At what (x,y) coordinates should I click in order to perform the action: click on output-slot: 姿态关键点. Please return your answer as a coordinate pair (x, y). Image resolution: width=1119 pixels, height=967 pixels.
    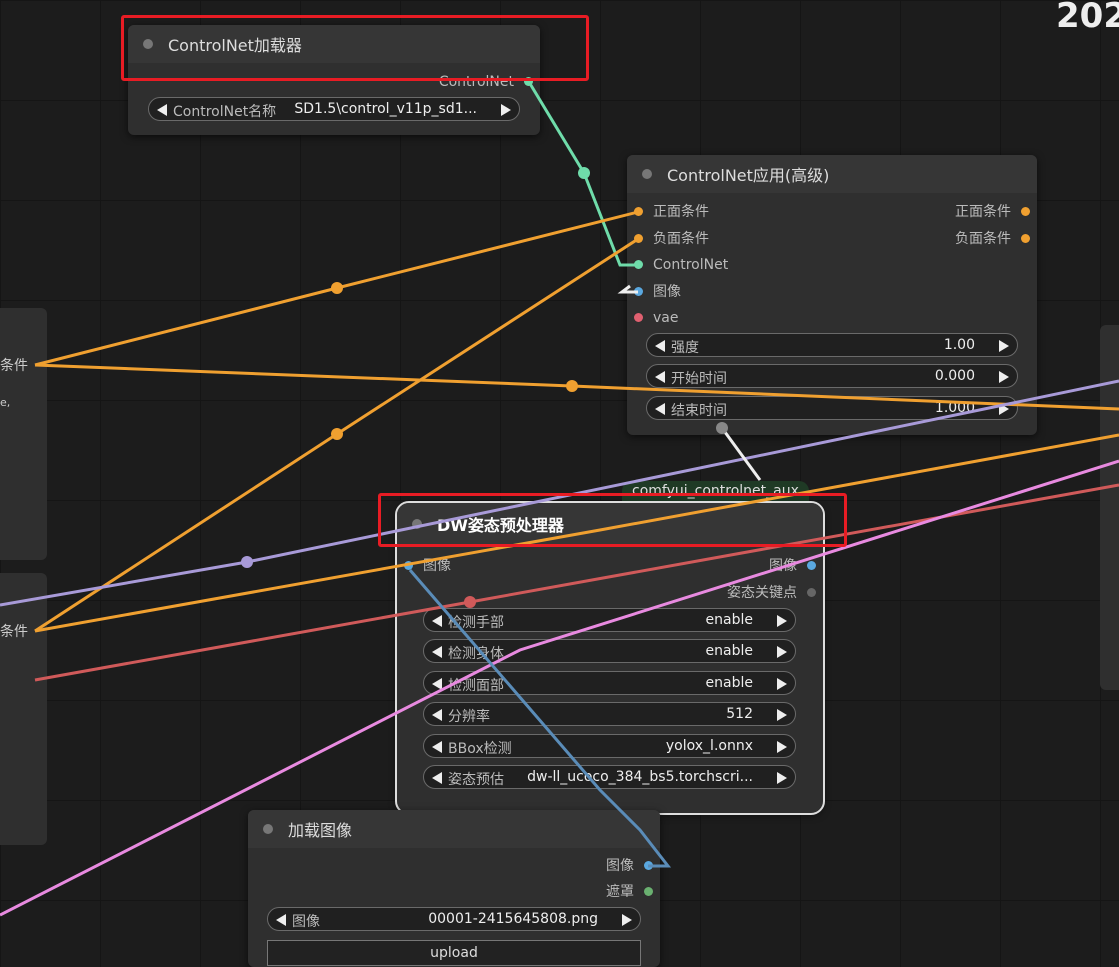
    Looking at the image, I should click on (771, 593).